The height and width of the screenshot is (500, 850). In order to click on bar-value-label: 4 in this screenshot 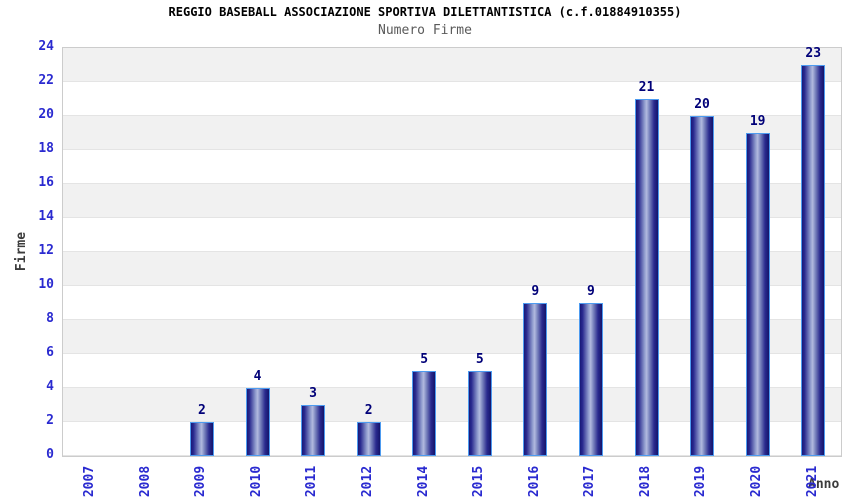, I will do `click(257, 376)`.